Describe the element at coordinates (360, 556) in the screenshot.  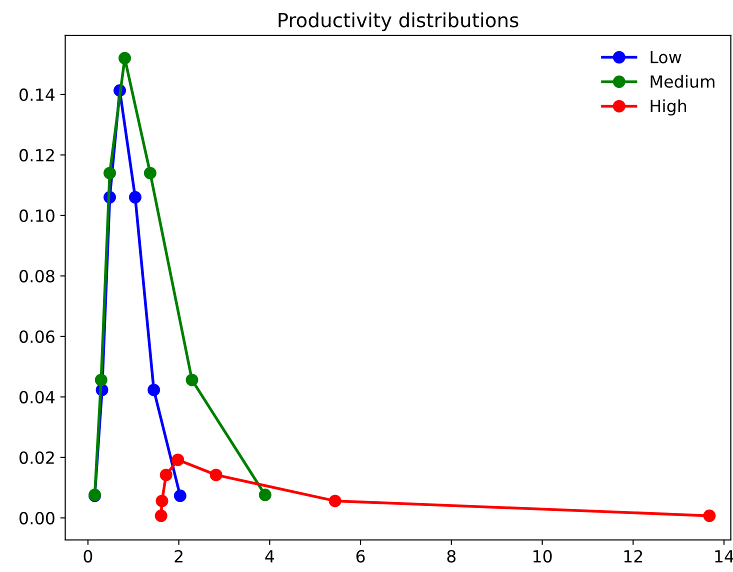
I see `x-tick-label: 6` at that location.